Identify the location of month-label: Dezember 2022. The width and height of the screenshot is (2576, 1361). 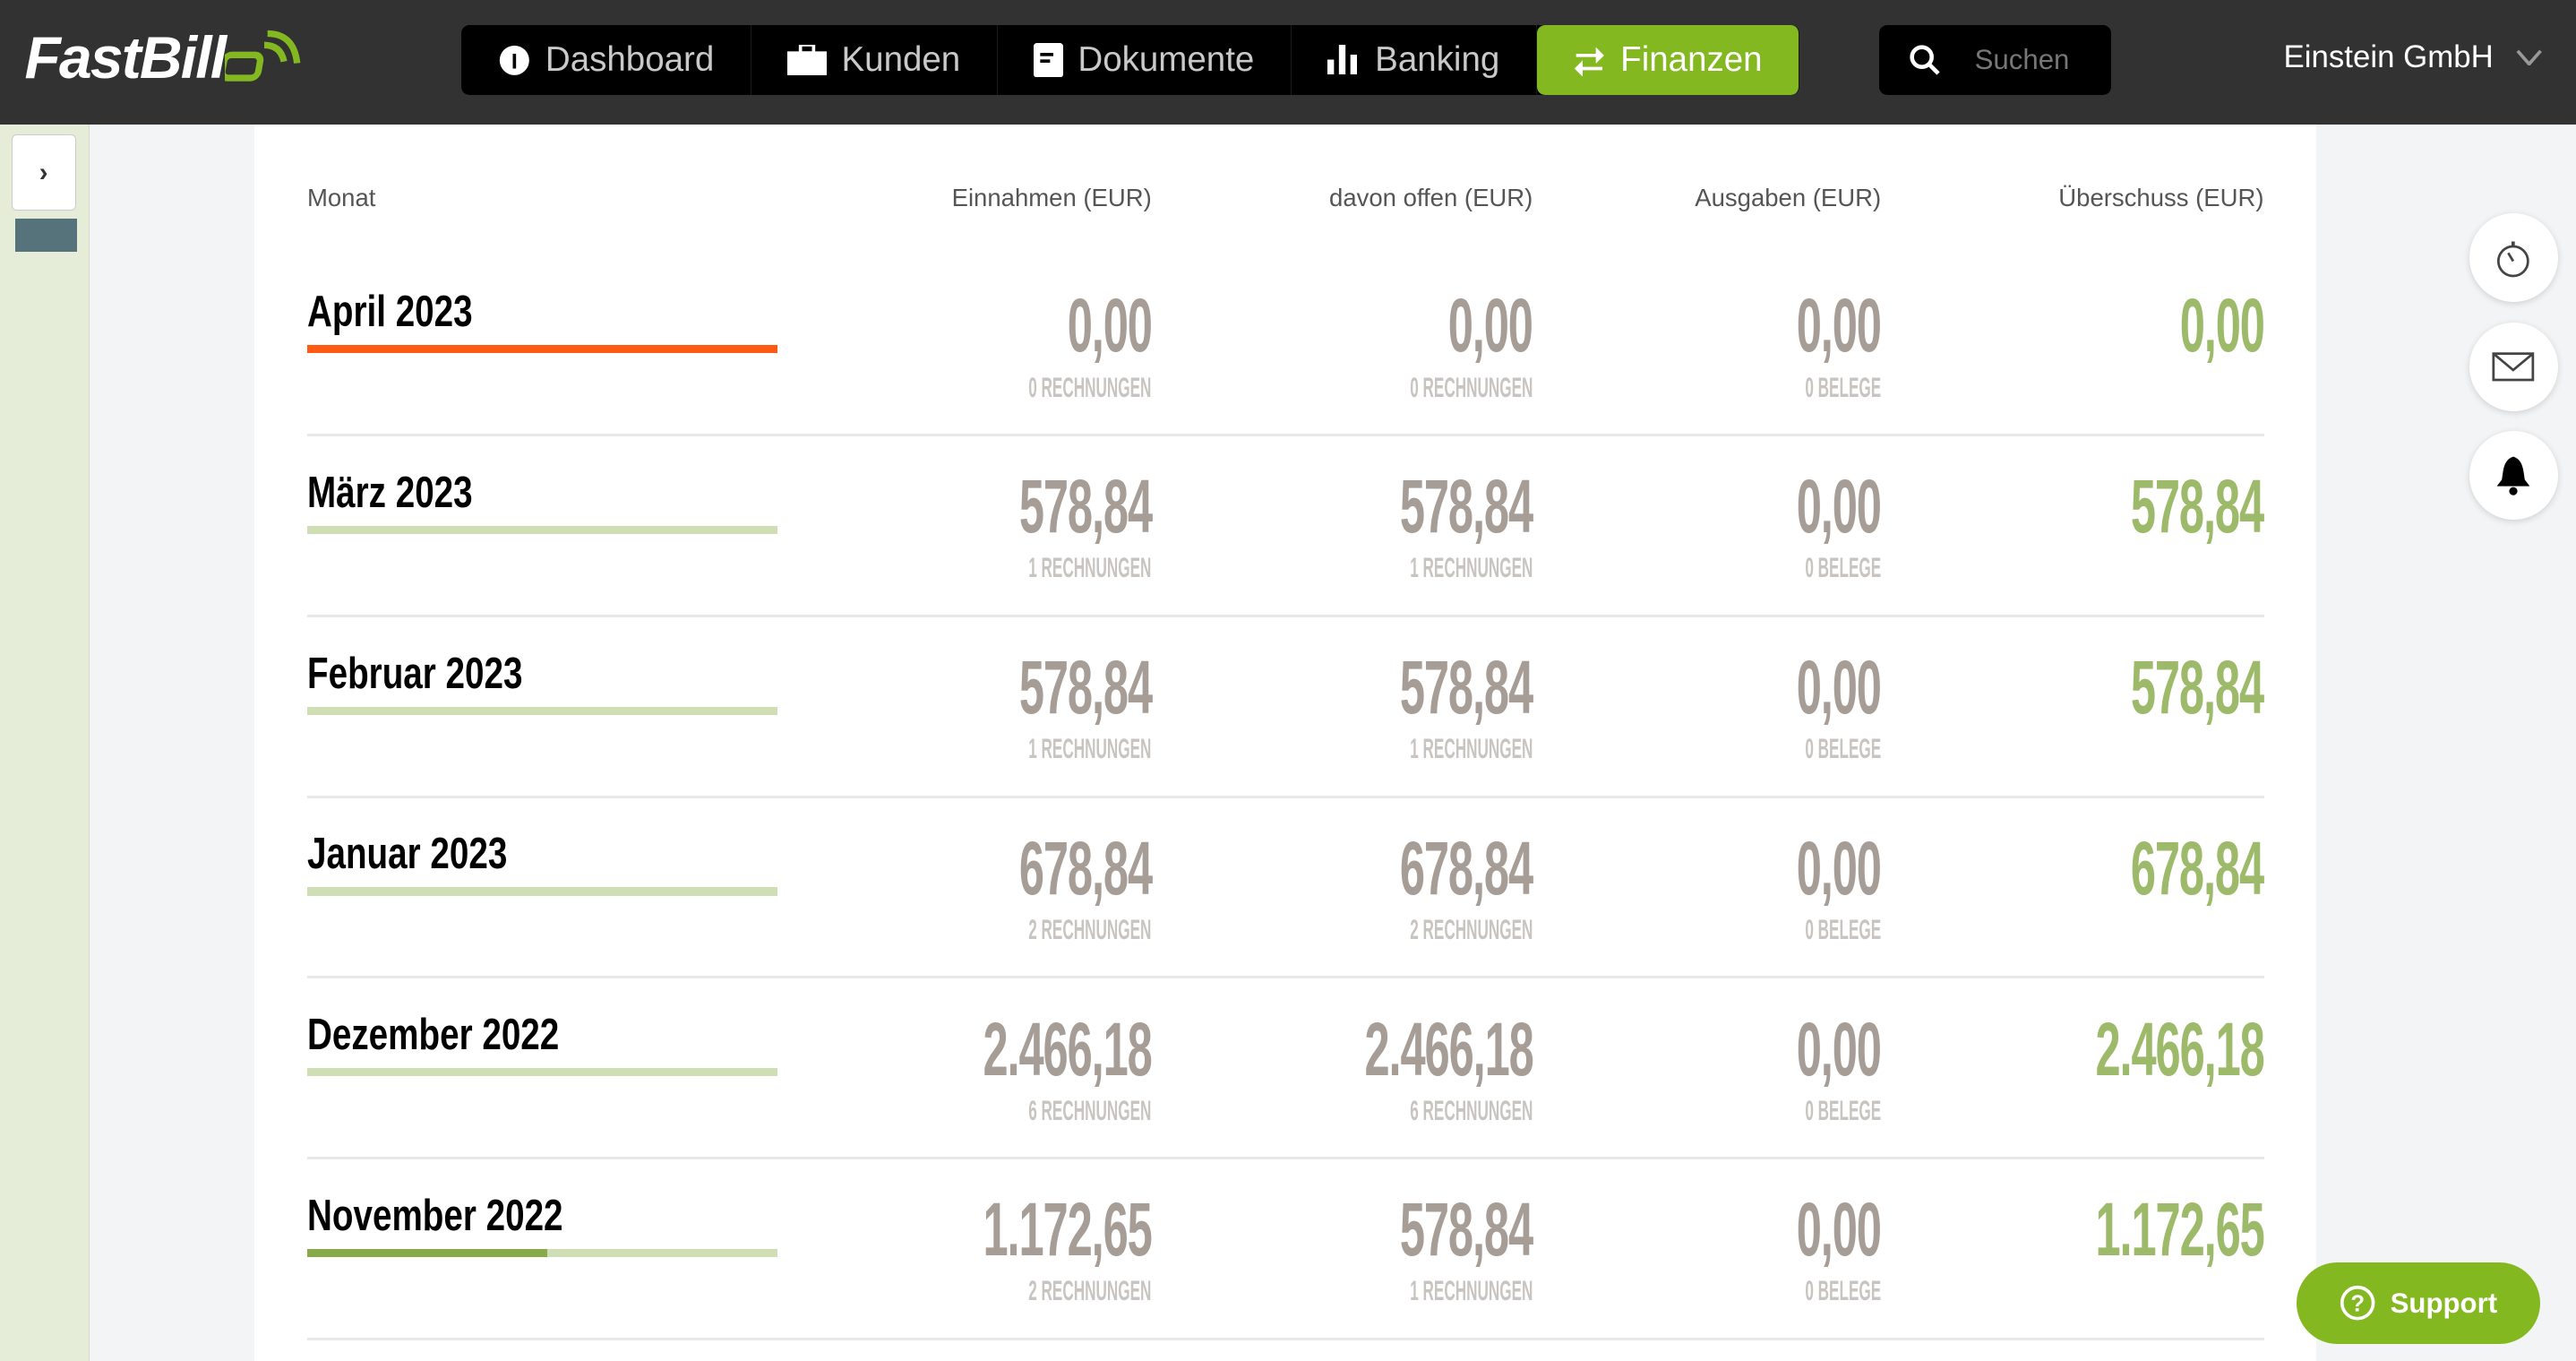
(433, 1035).